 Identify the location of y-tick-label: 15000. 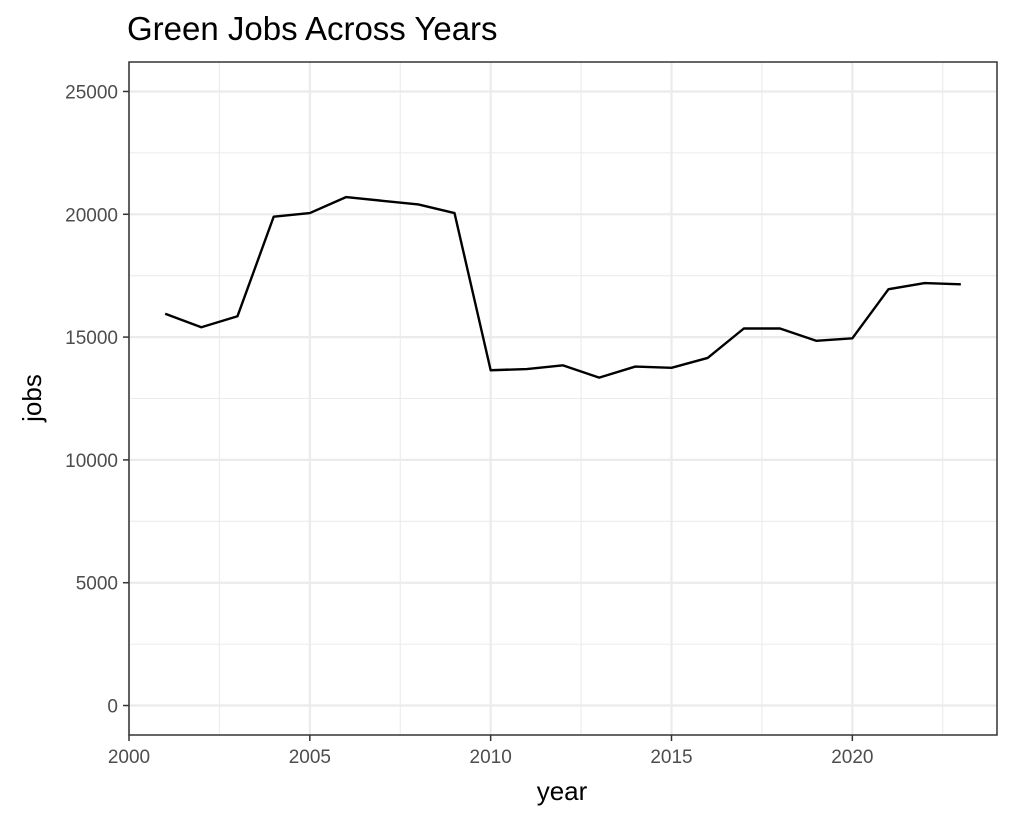
(91, 338).